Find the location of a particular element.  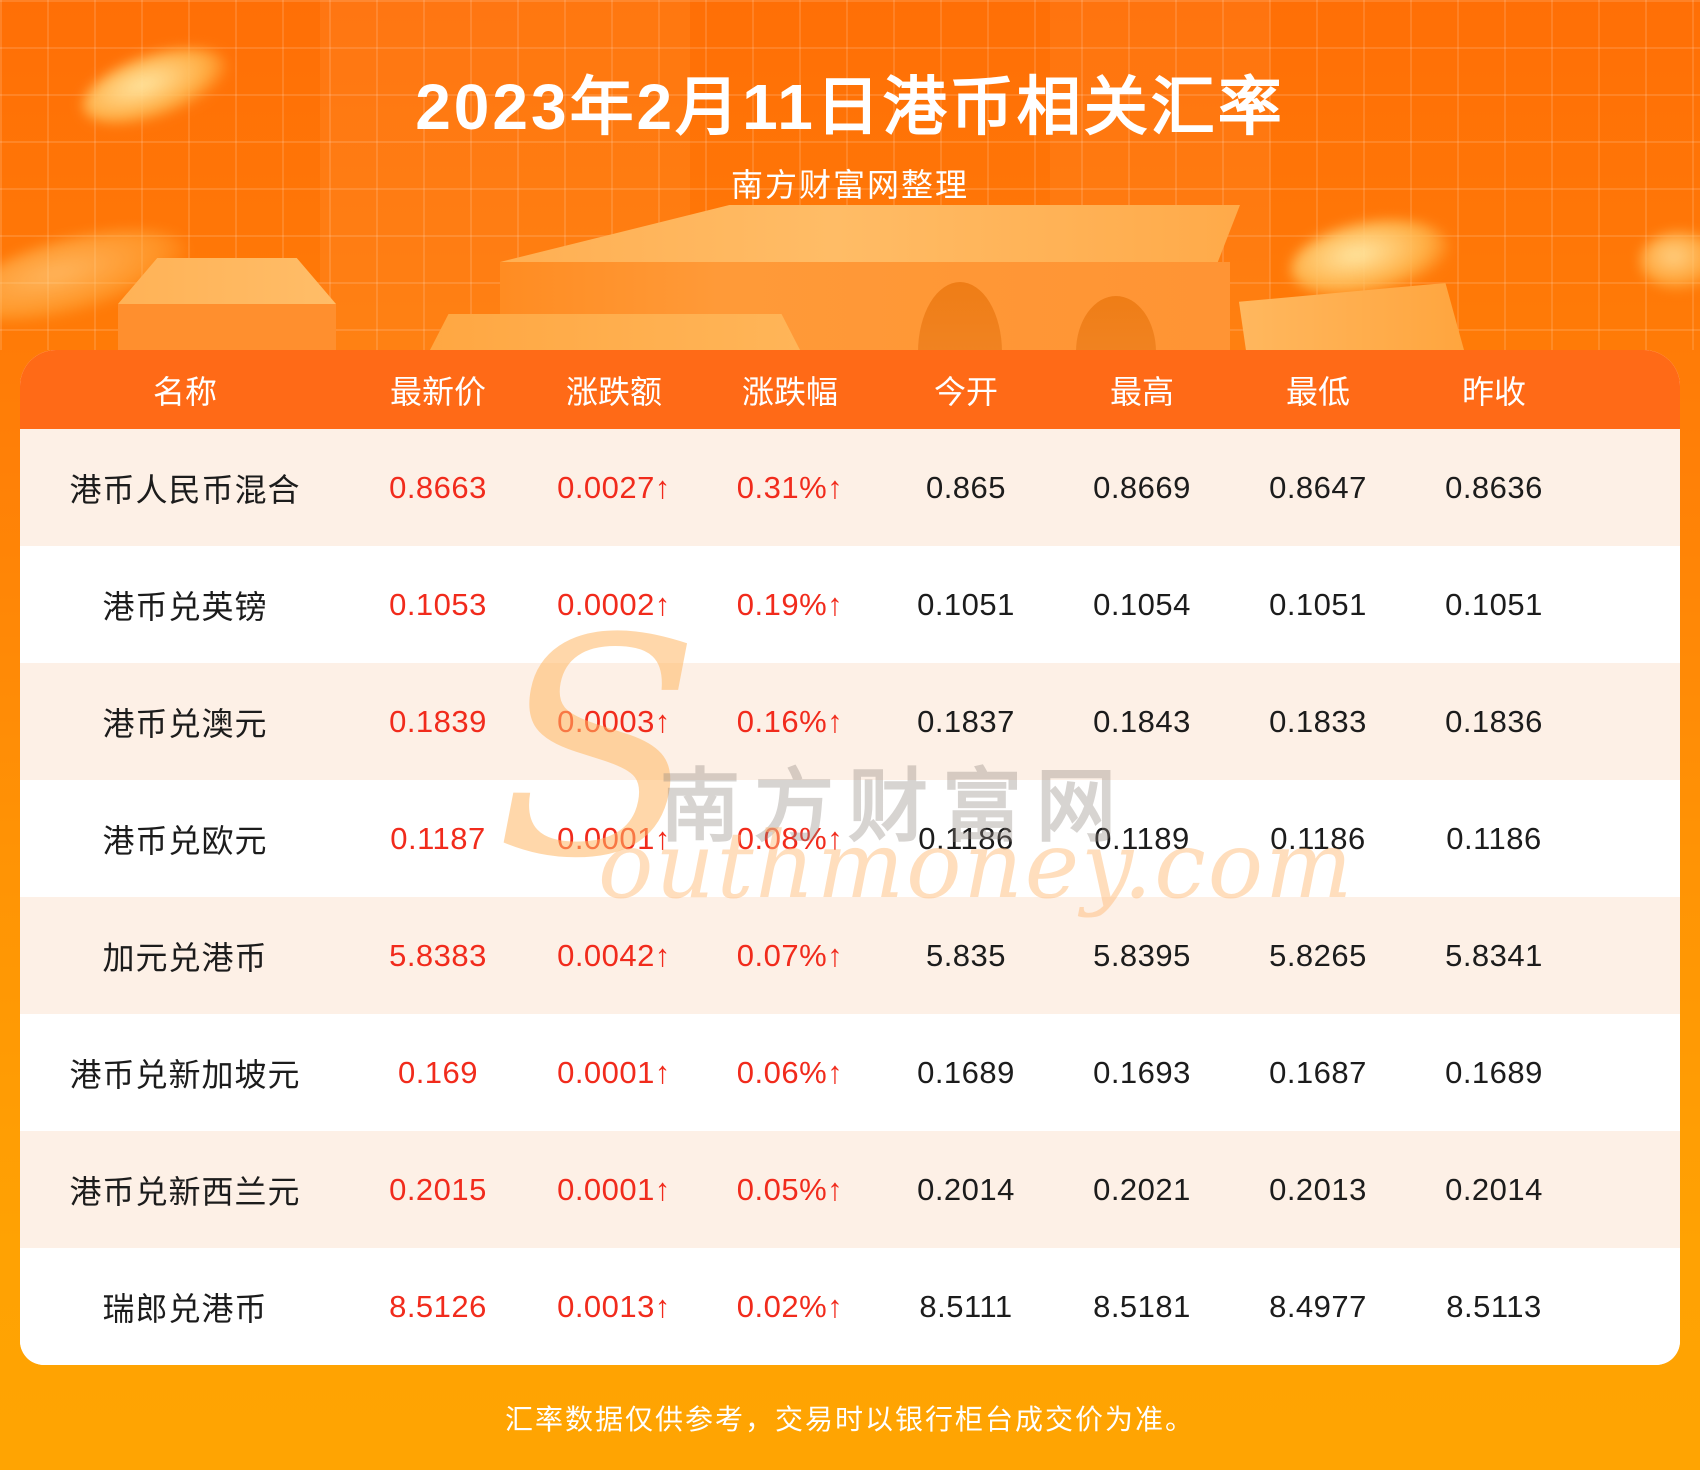

cell-pct: 0.07%↑ is located at coordinates (790, 955).